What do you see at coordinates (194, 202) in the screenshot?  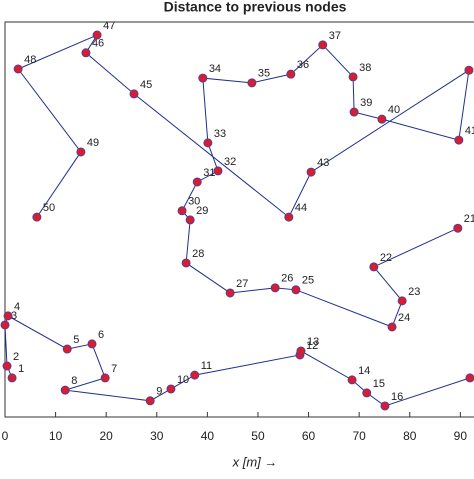 I see `node-label: 30` at bounding box center [194, 202].